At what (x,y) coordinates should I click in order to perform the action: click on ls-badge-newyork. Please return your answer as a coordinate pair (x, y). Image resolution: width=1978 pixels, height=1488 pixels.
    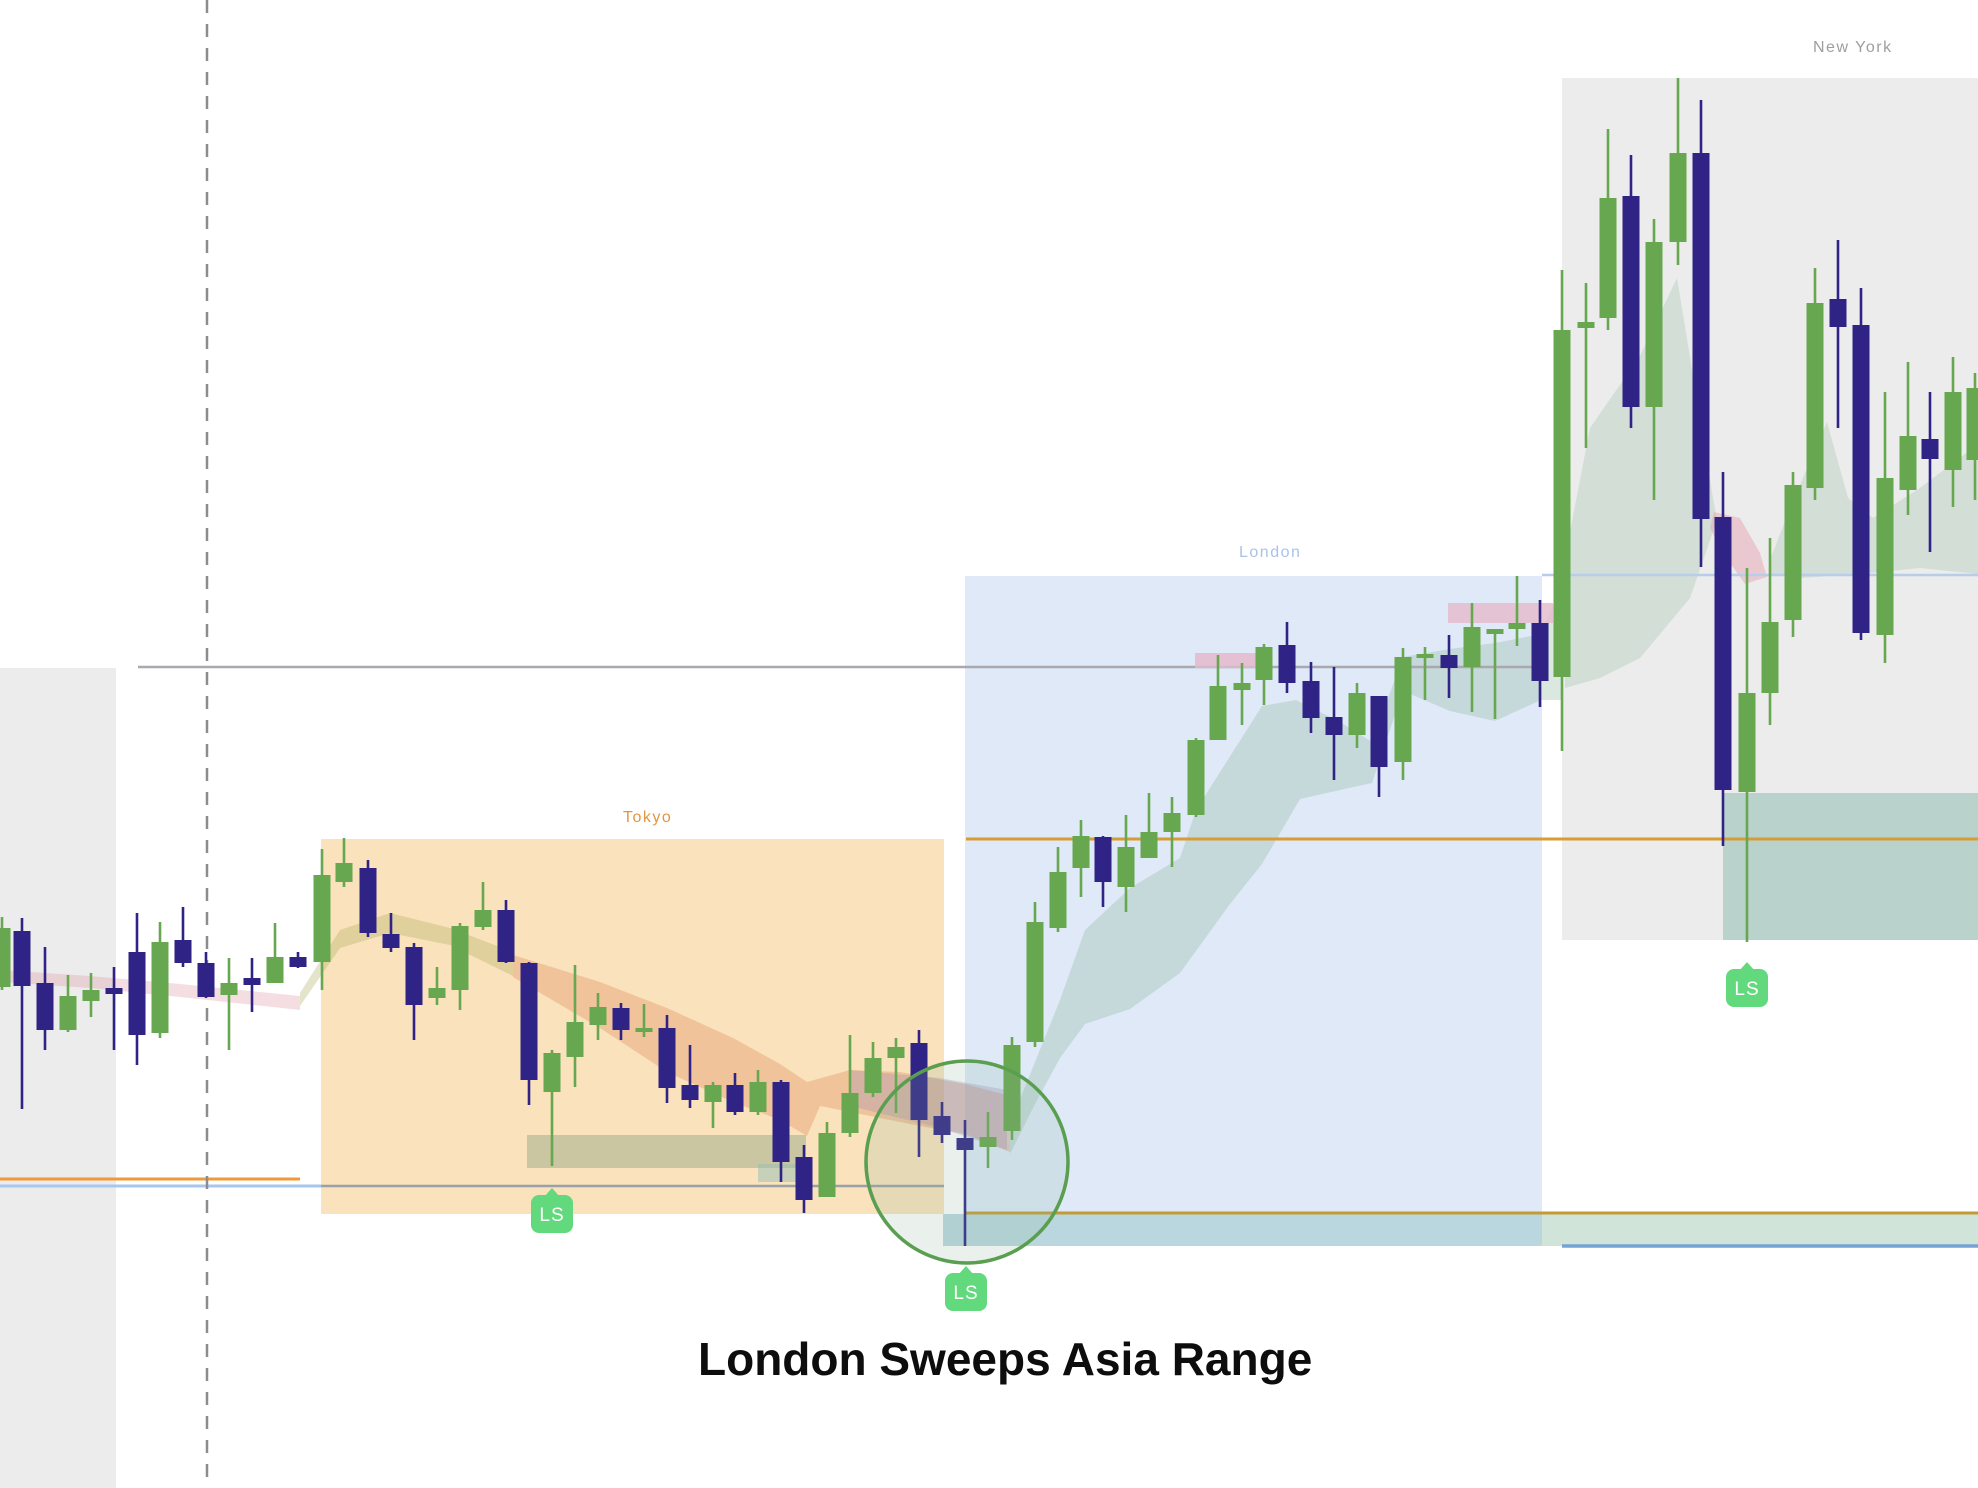
    Looking at the image, I should click on (1747, 988).